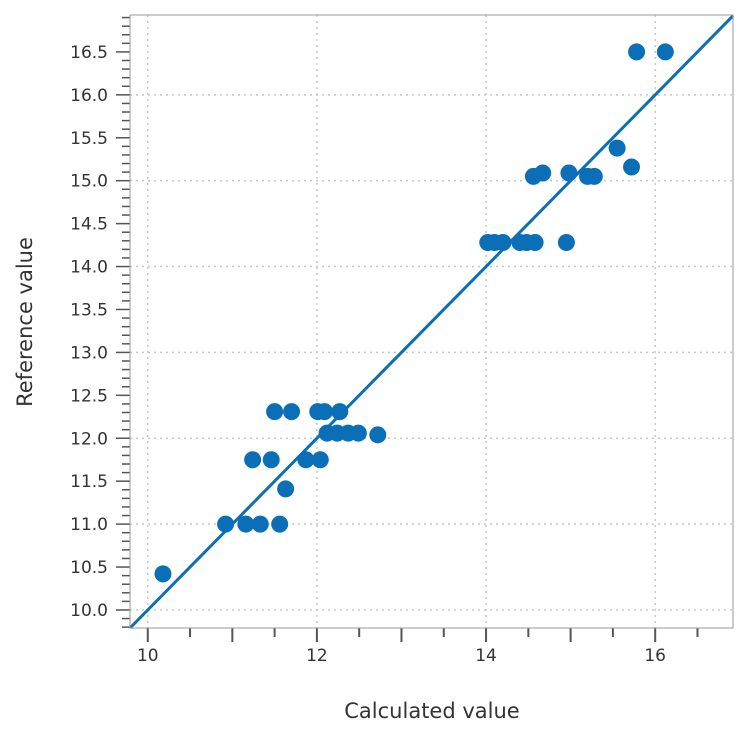 This screenshot has width=750, height=750. Describe the element at coordinates (89, 96) in the screenshot. I see `y-tick-label: 16.0` at that location.